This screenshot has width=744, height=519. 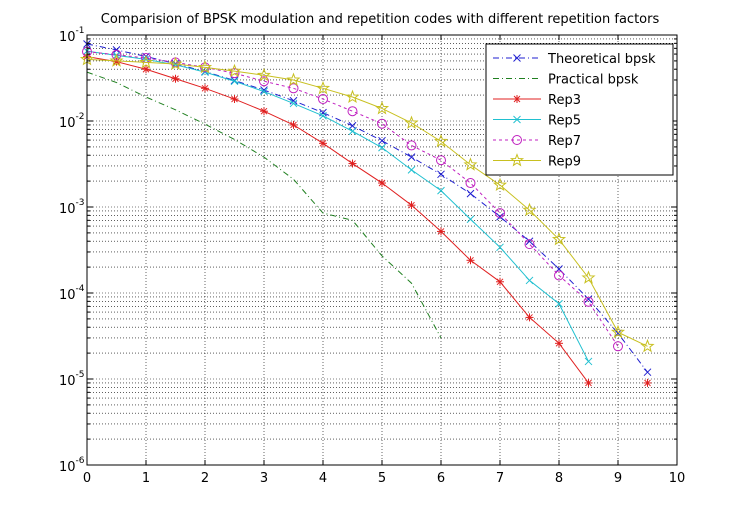 I want to click on x-tick-label-2: 2, so click(x=205, y=478).